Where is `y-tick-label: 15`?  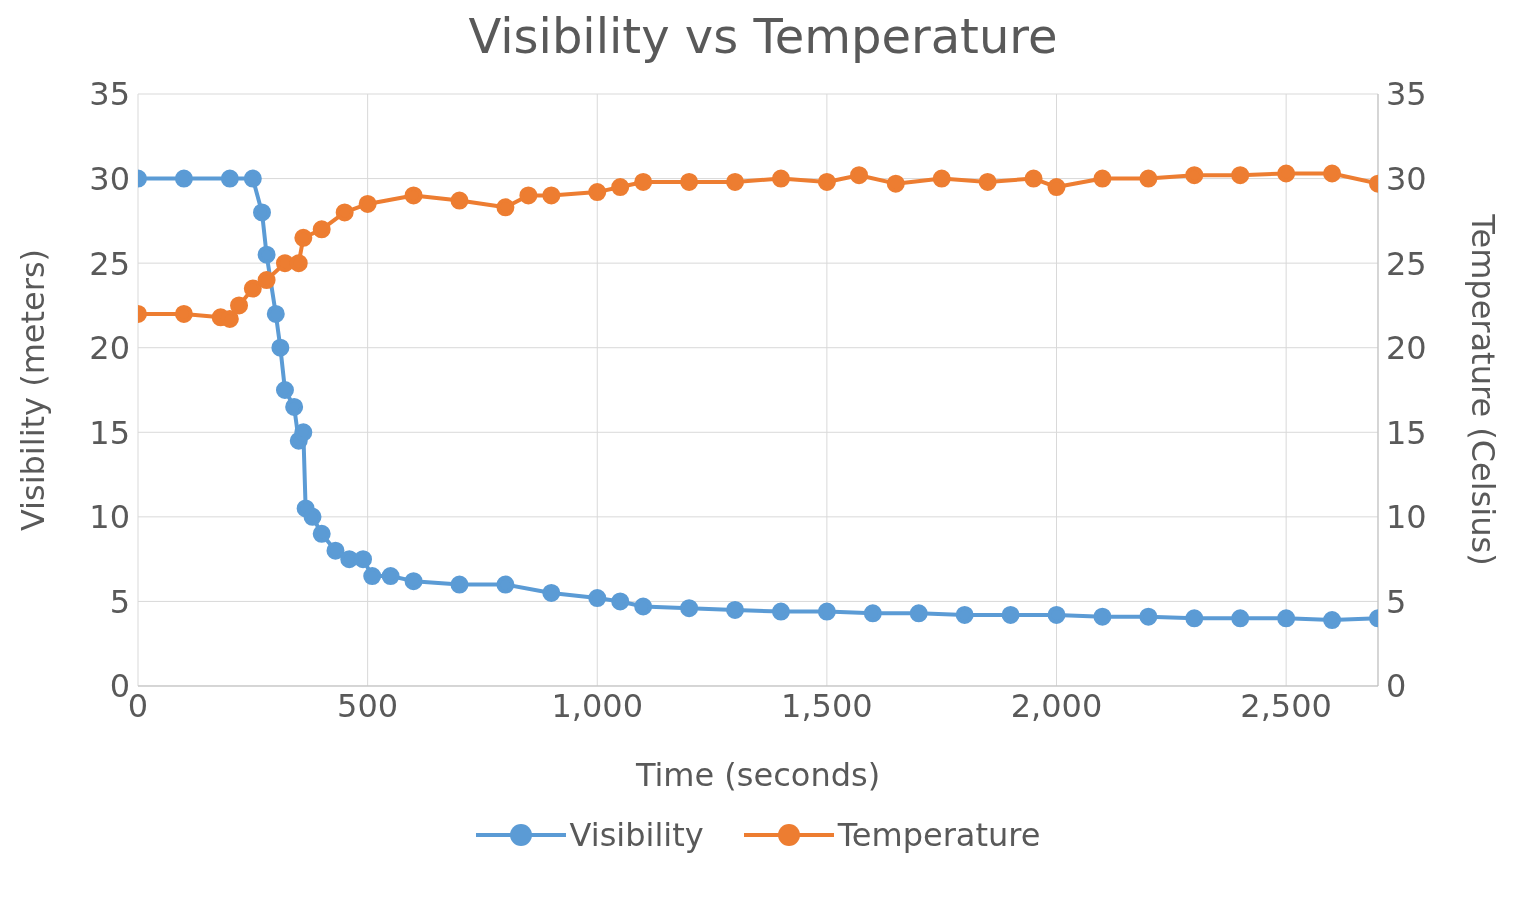
y-tick-label: 15 is located at coordinates (109, 432).